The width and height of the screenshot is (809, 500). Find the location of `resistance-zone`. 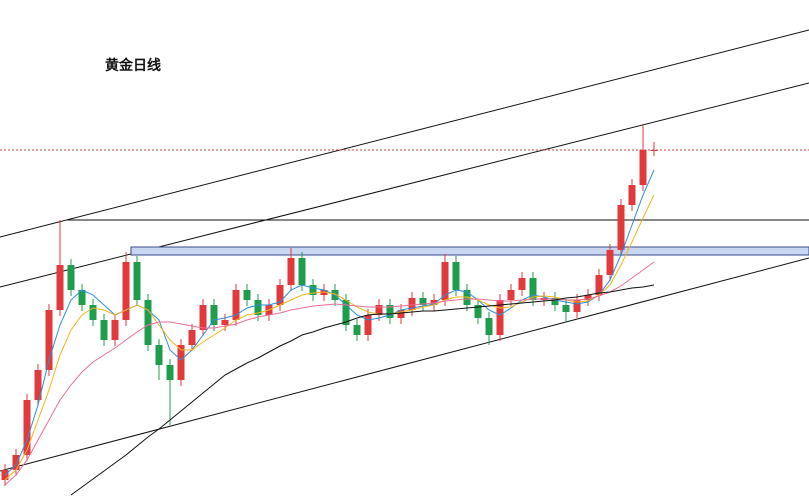

resistance-zone is located at coordinates (469, 251).